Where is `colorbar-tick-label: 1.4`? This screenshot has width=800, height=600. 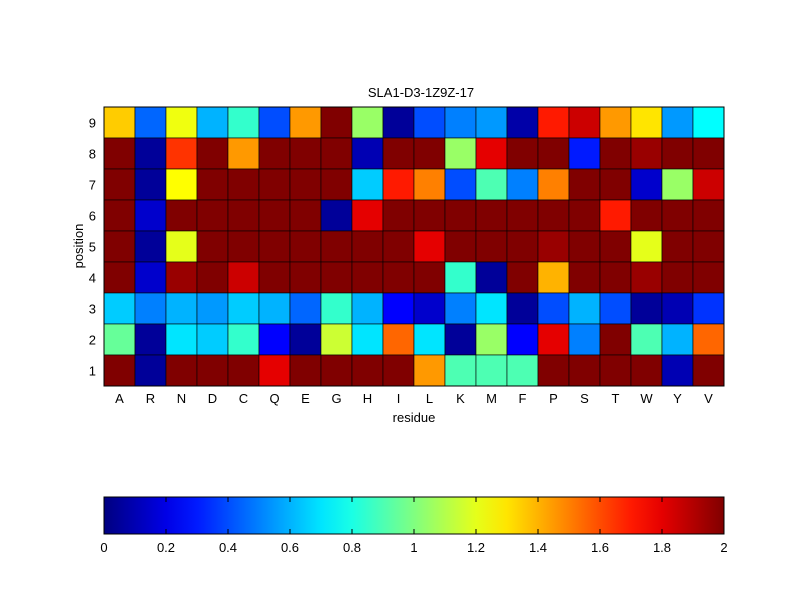 colorbar-tick-label: 1.4 is located at coordinates (538, 547).